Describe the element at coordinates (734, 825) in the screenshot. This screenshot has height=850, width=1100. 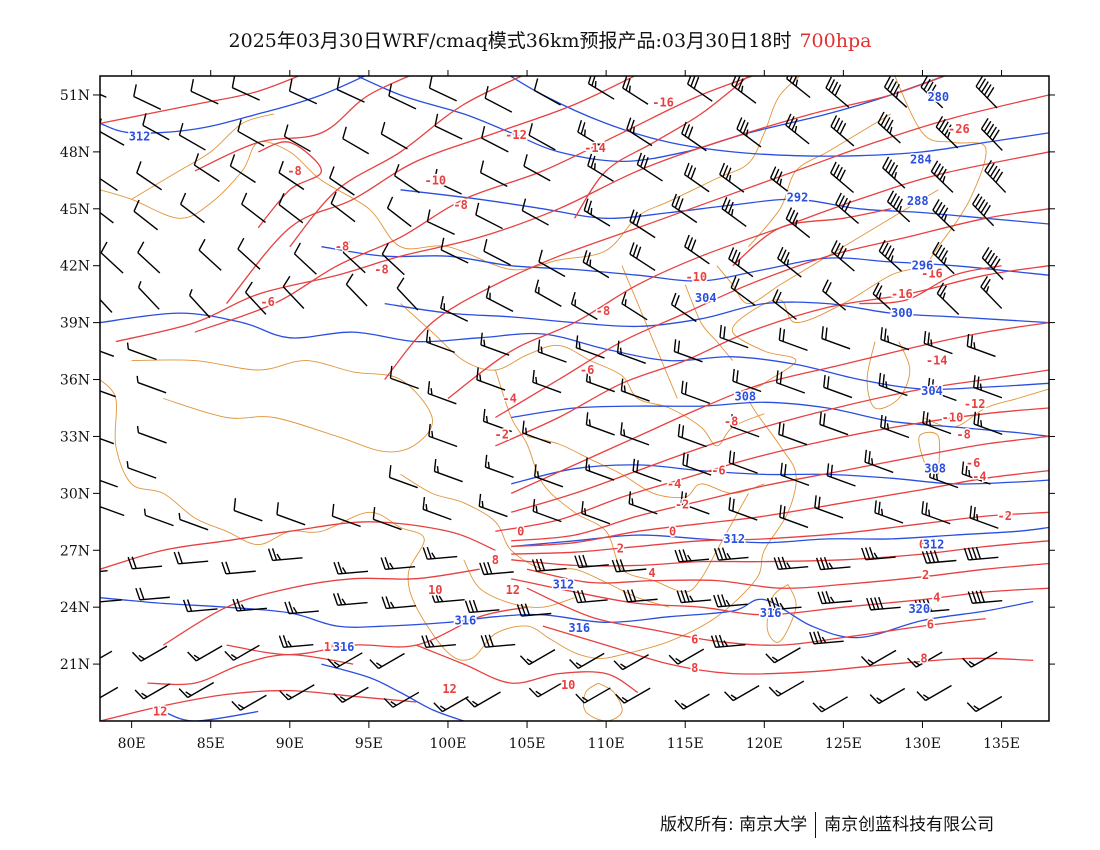
I see `copyright-text: 版权所有: 南京大学` at that location.